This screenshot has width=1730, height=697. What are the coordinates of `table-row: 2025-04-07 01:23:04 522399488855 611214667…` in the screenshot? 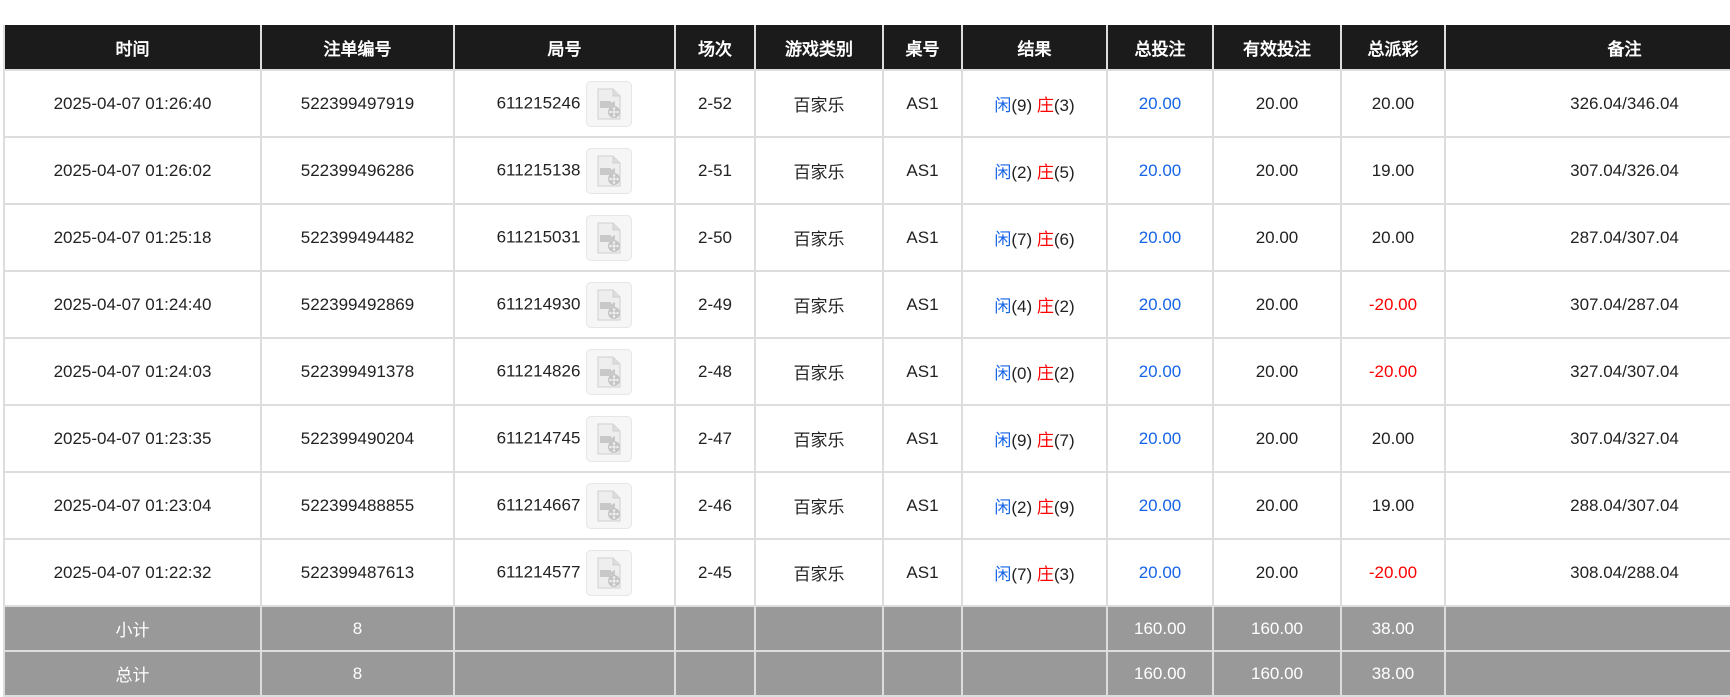 It's located at (866, 505).